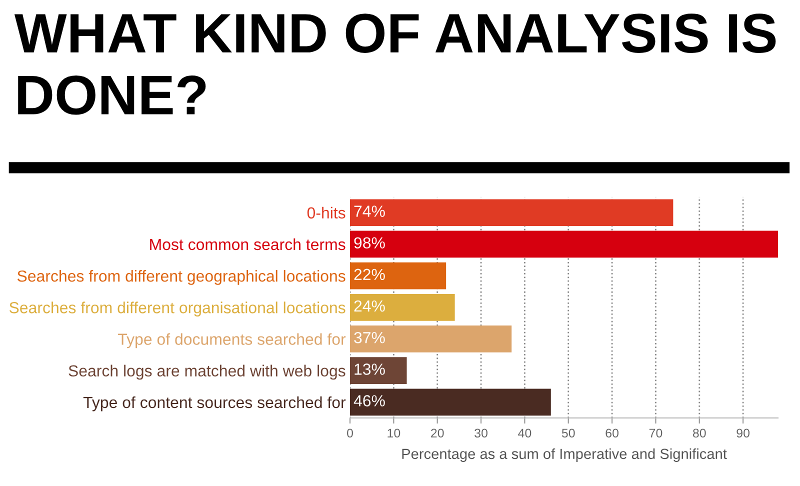  I want to click on data-label: 22%, so click(369, 274).